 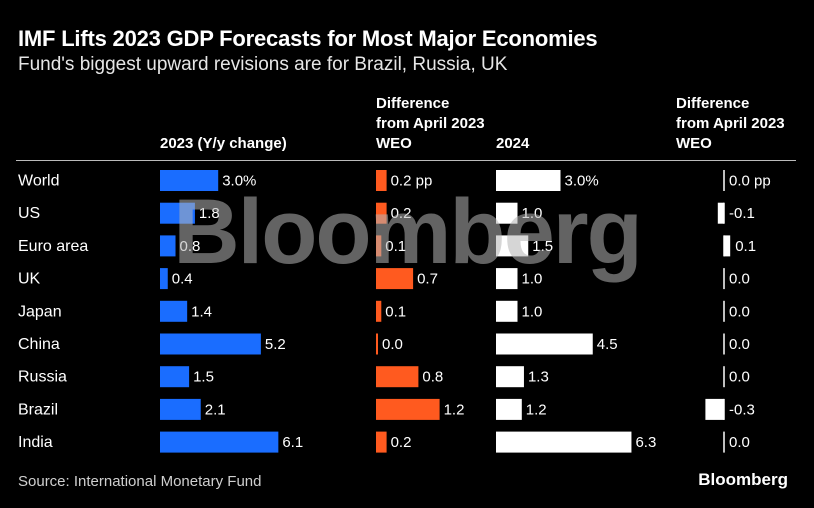 What do you see at coordinates (215, 409) in the screenshot?
I see `value-label-c2023-7: 2.1` at bounding box center [215, 409].